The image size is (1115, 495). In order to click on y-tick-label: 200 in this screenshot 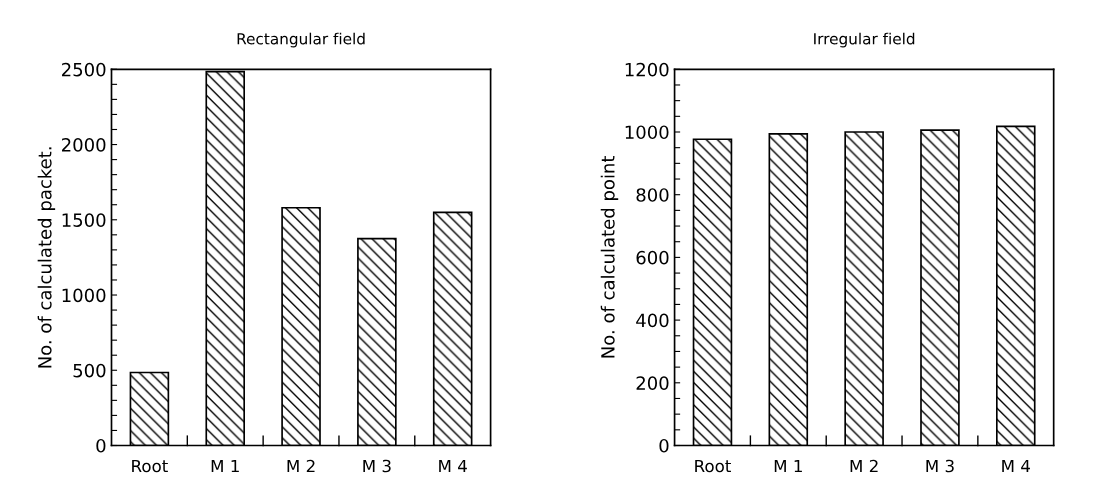, I will do `click(652, 383)`.